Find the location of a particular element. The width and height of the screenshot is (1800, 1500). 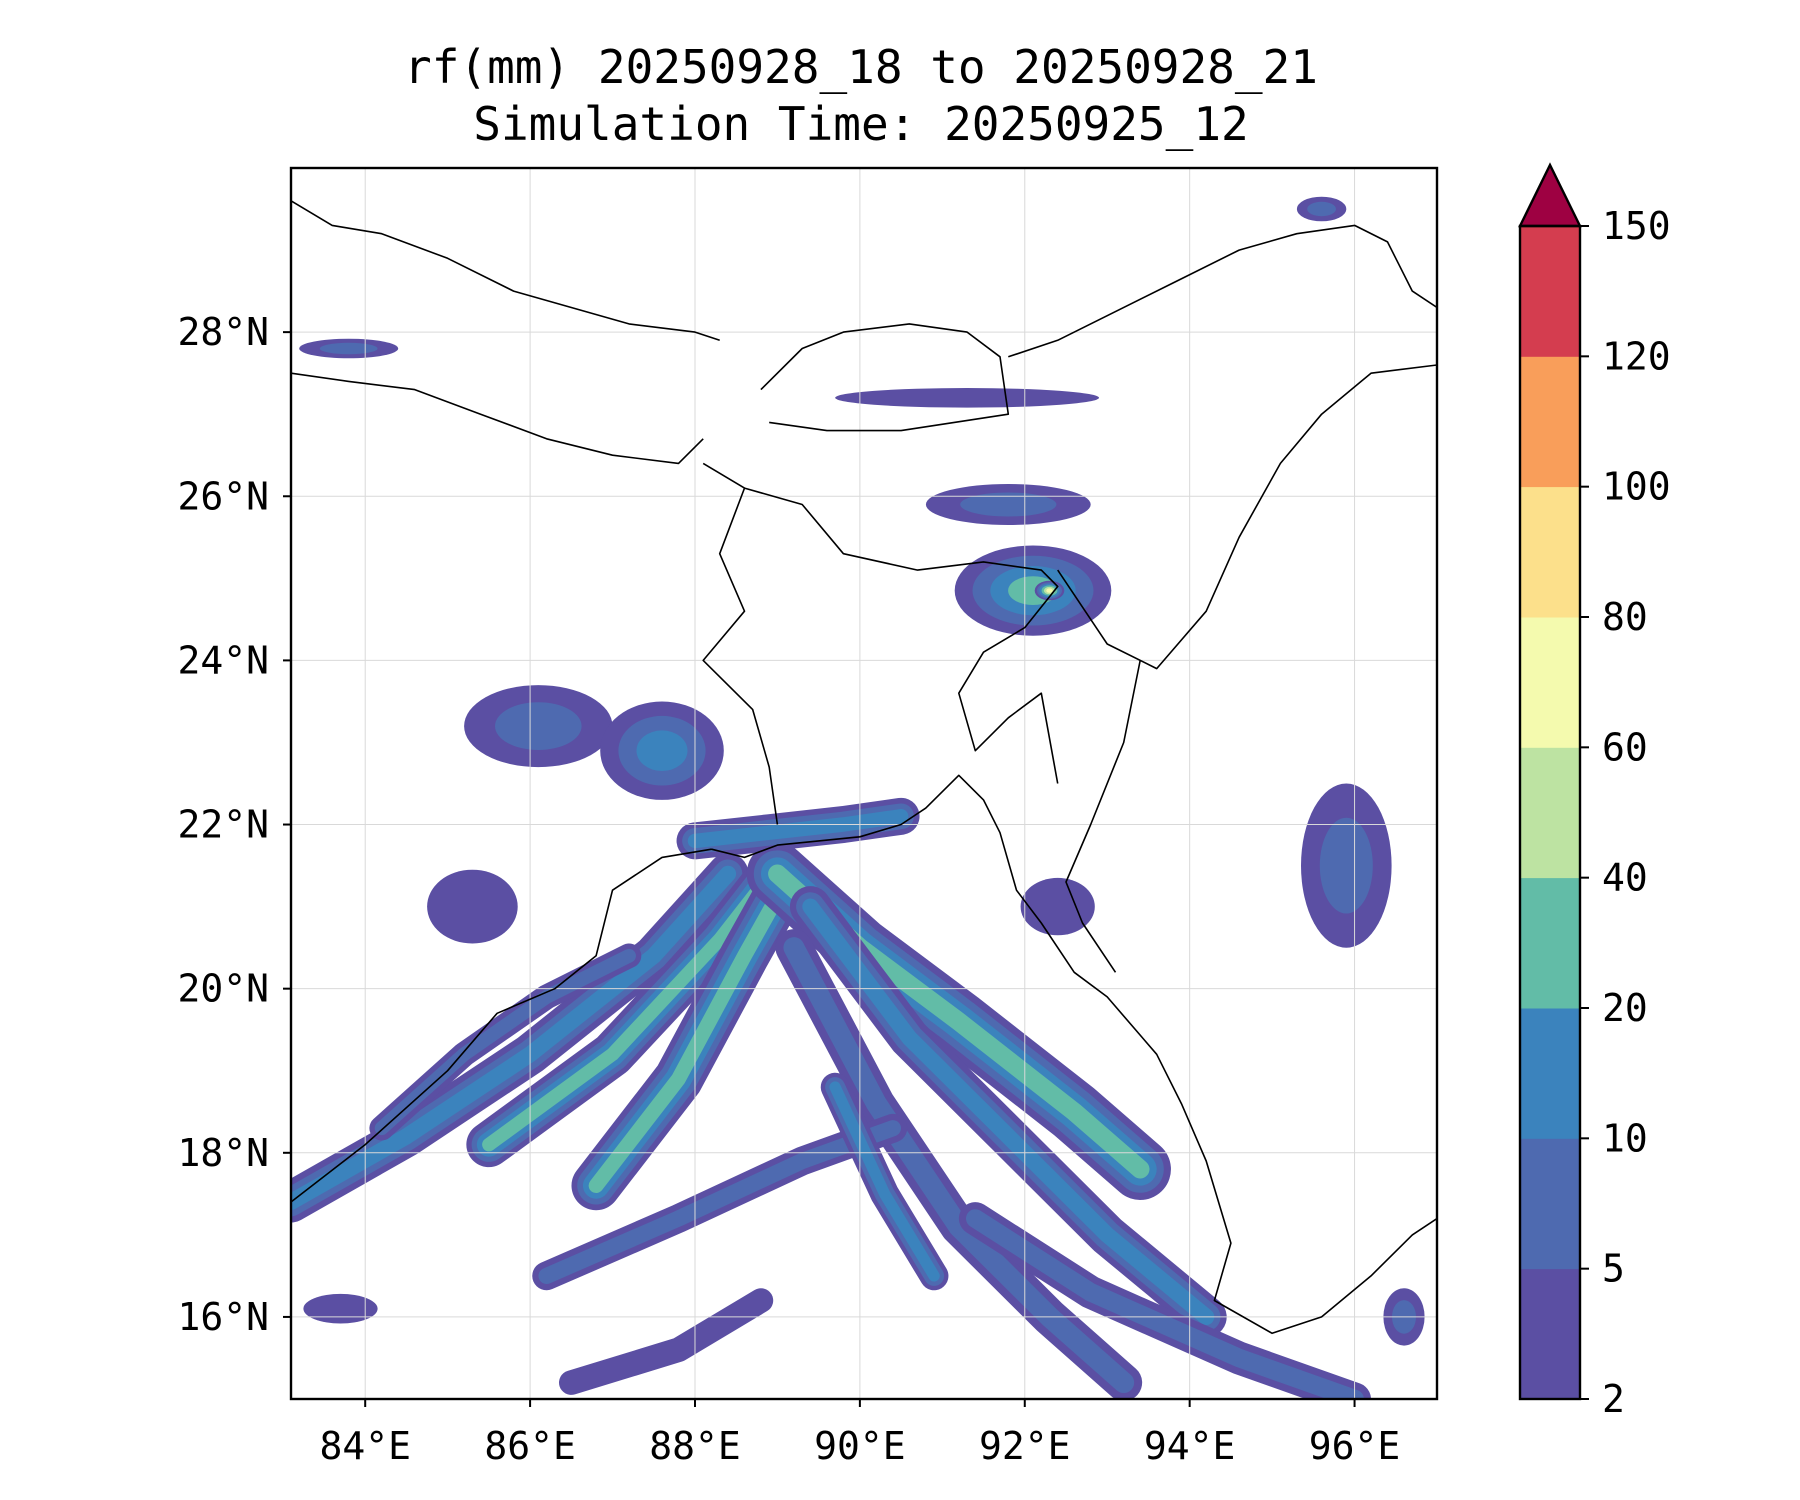

x-tick-label-88: 88°E is located at coordinates (695, 1446).